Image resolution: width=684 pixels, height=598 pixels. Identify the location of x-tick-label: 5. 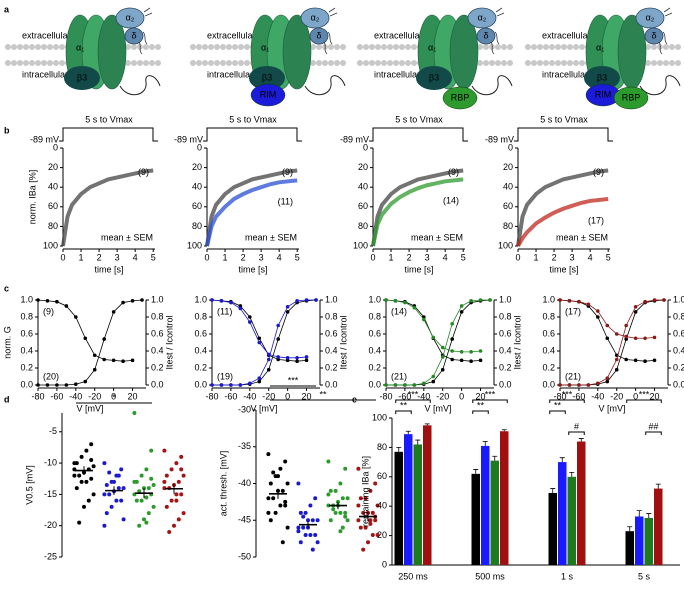
(153, 257).